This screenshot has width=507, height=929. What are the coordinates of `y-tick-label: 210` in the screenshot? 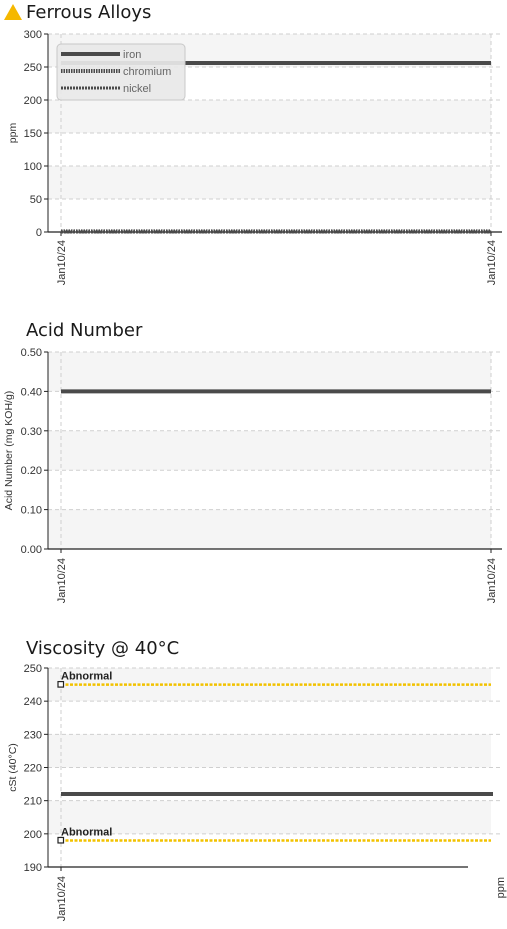 It's located at (33, 802).